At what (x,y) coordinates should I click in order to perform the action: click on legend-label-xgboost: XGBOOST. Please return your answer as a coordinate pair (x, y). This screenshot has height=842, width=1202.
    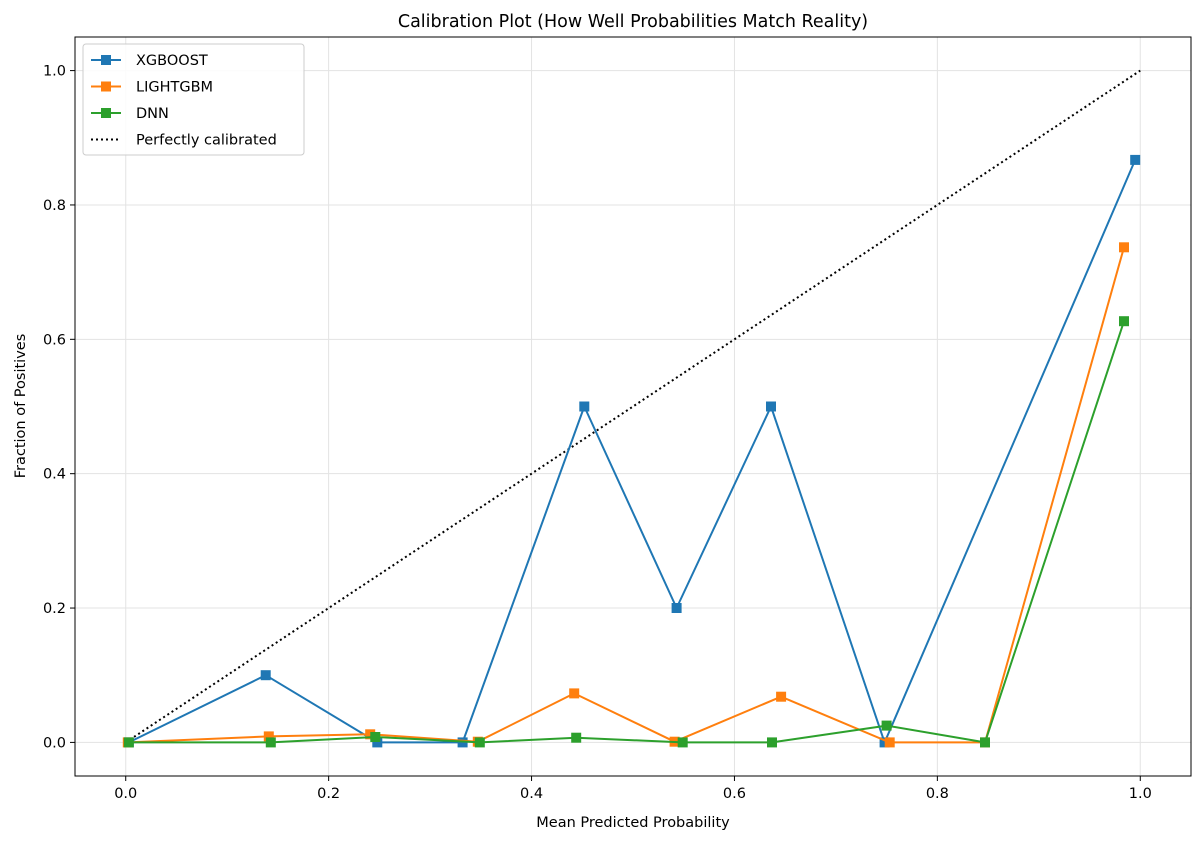
    Looking at the image, I should click on (172, 61).